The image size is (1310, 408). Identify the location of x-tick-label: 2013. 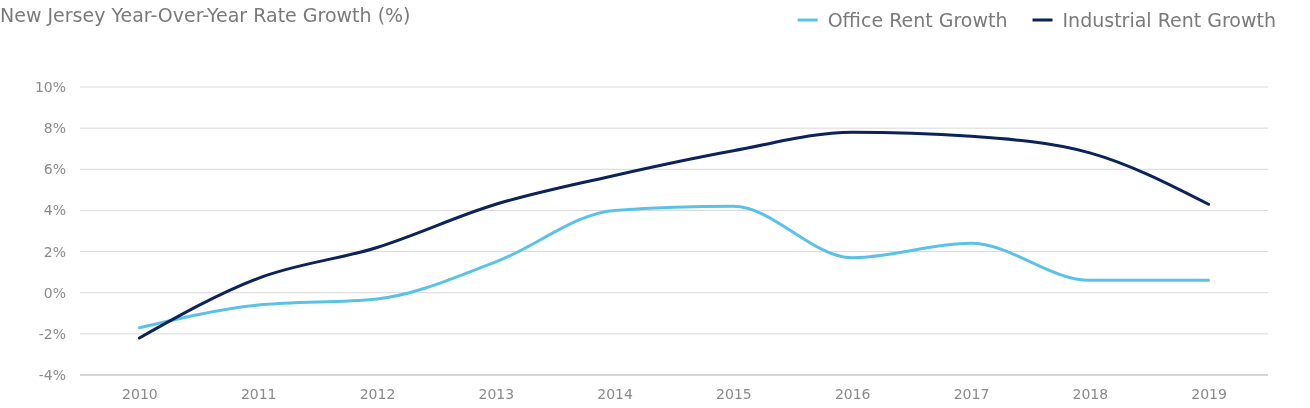
(496, 393).